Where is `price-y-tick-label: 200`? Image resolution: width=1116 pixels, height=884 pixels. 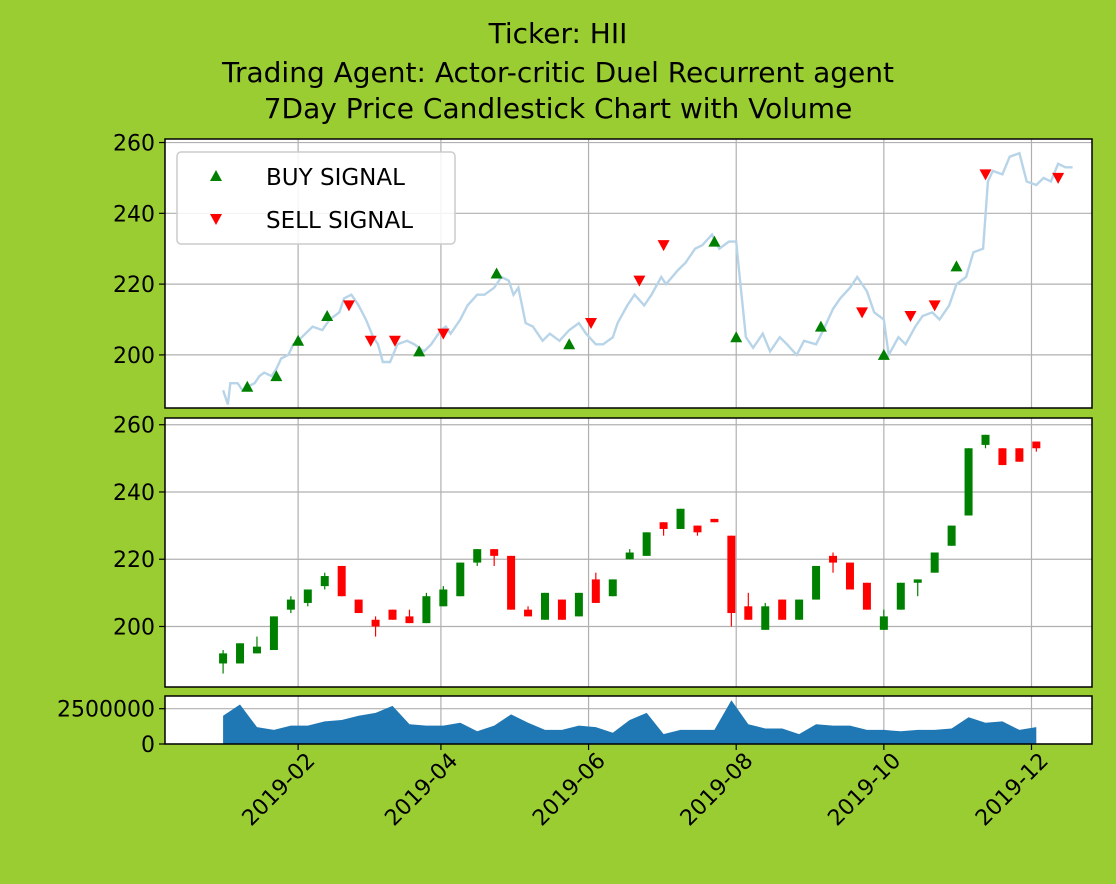 price-y-tick-label: 200 is located at coordinates (134, 356).